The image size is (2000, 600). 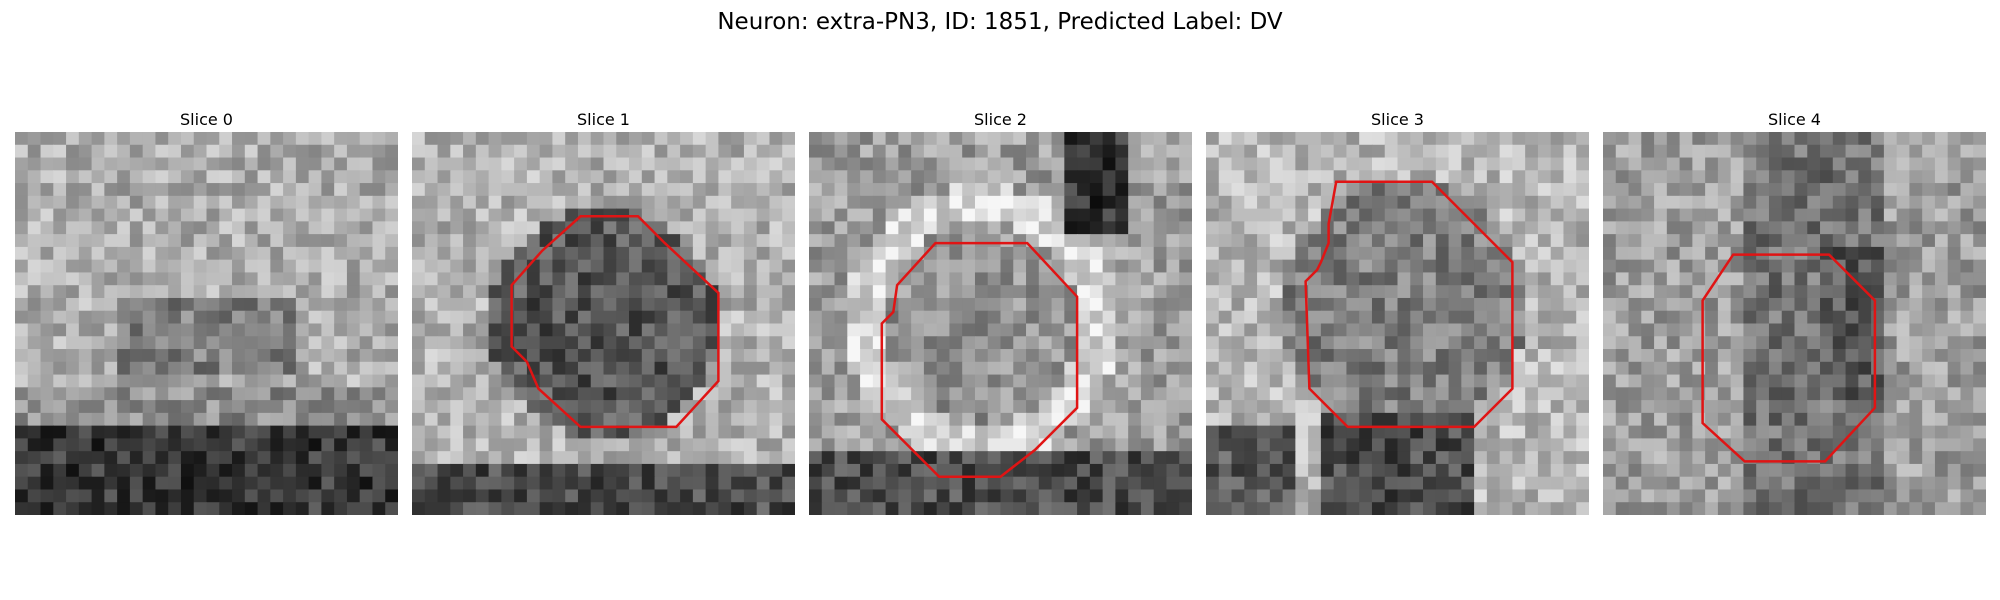 I want to click on slice-panel-4: Slice 4, so click(x=1794, y=311).